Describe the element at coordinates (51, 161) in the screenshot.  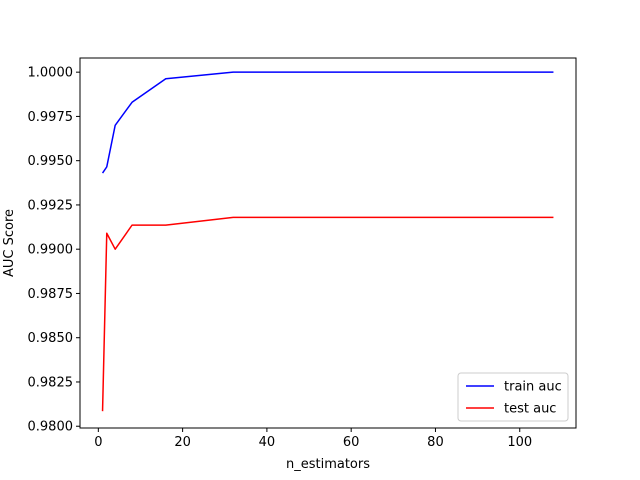
I see `y-tick-label: 0.9950` at that location.